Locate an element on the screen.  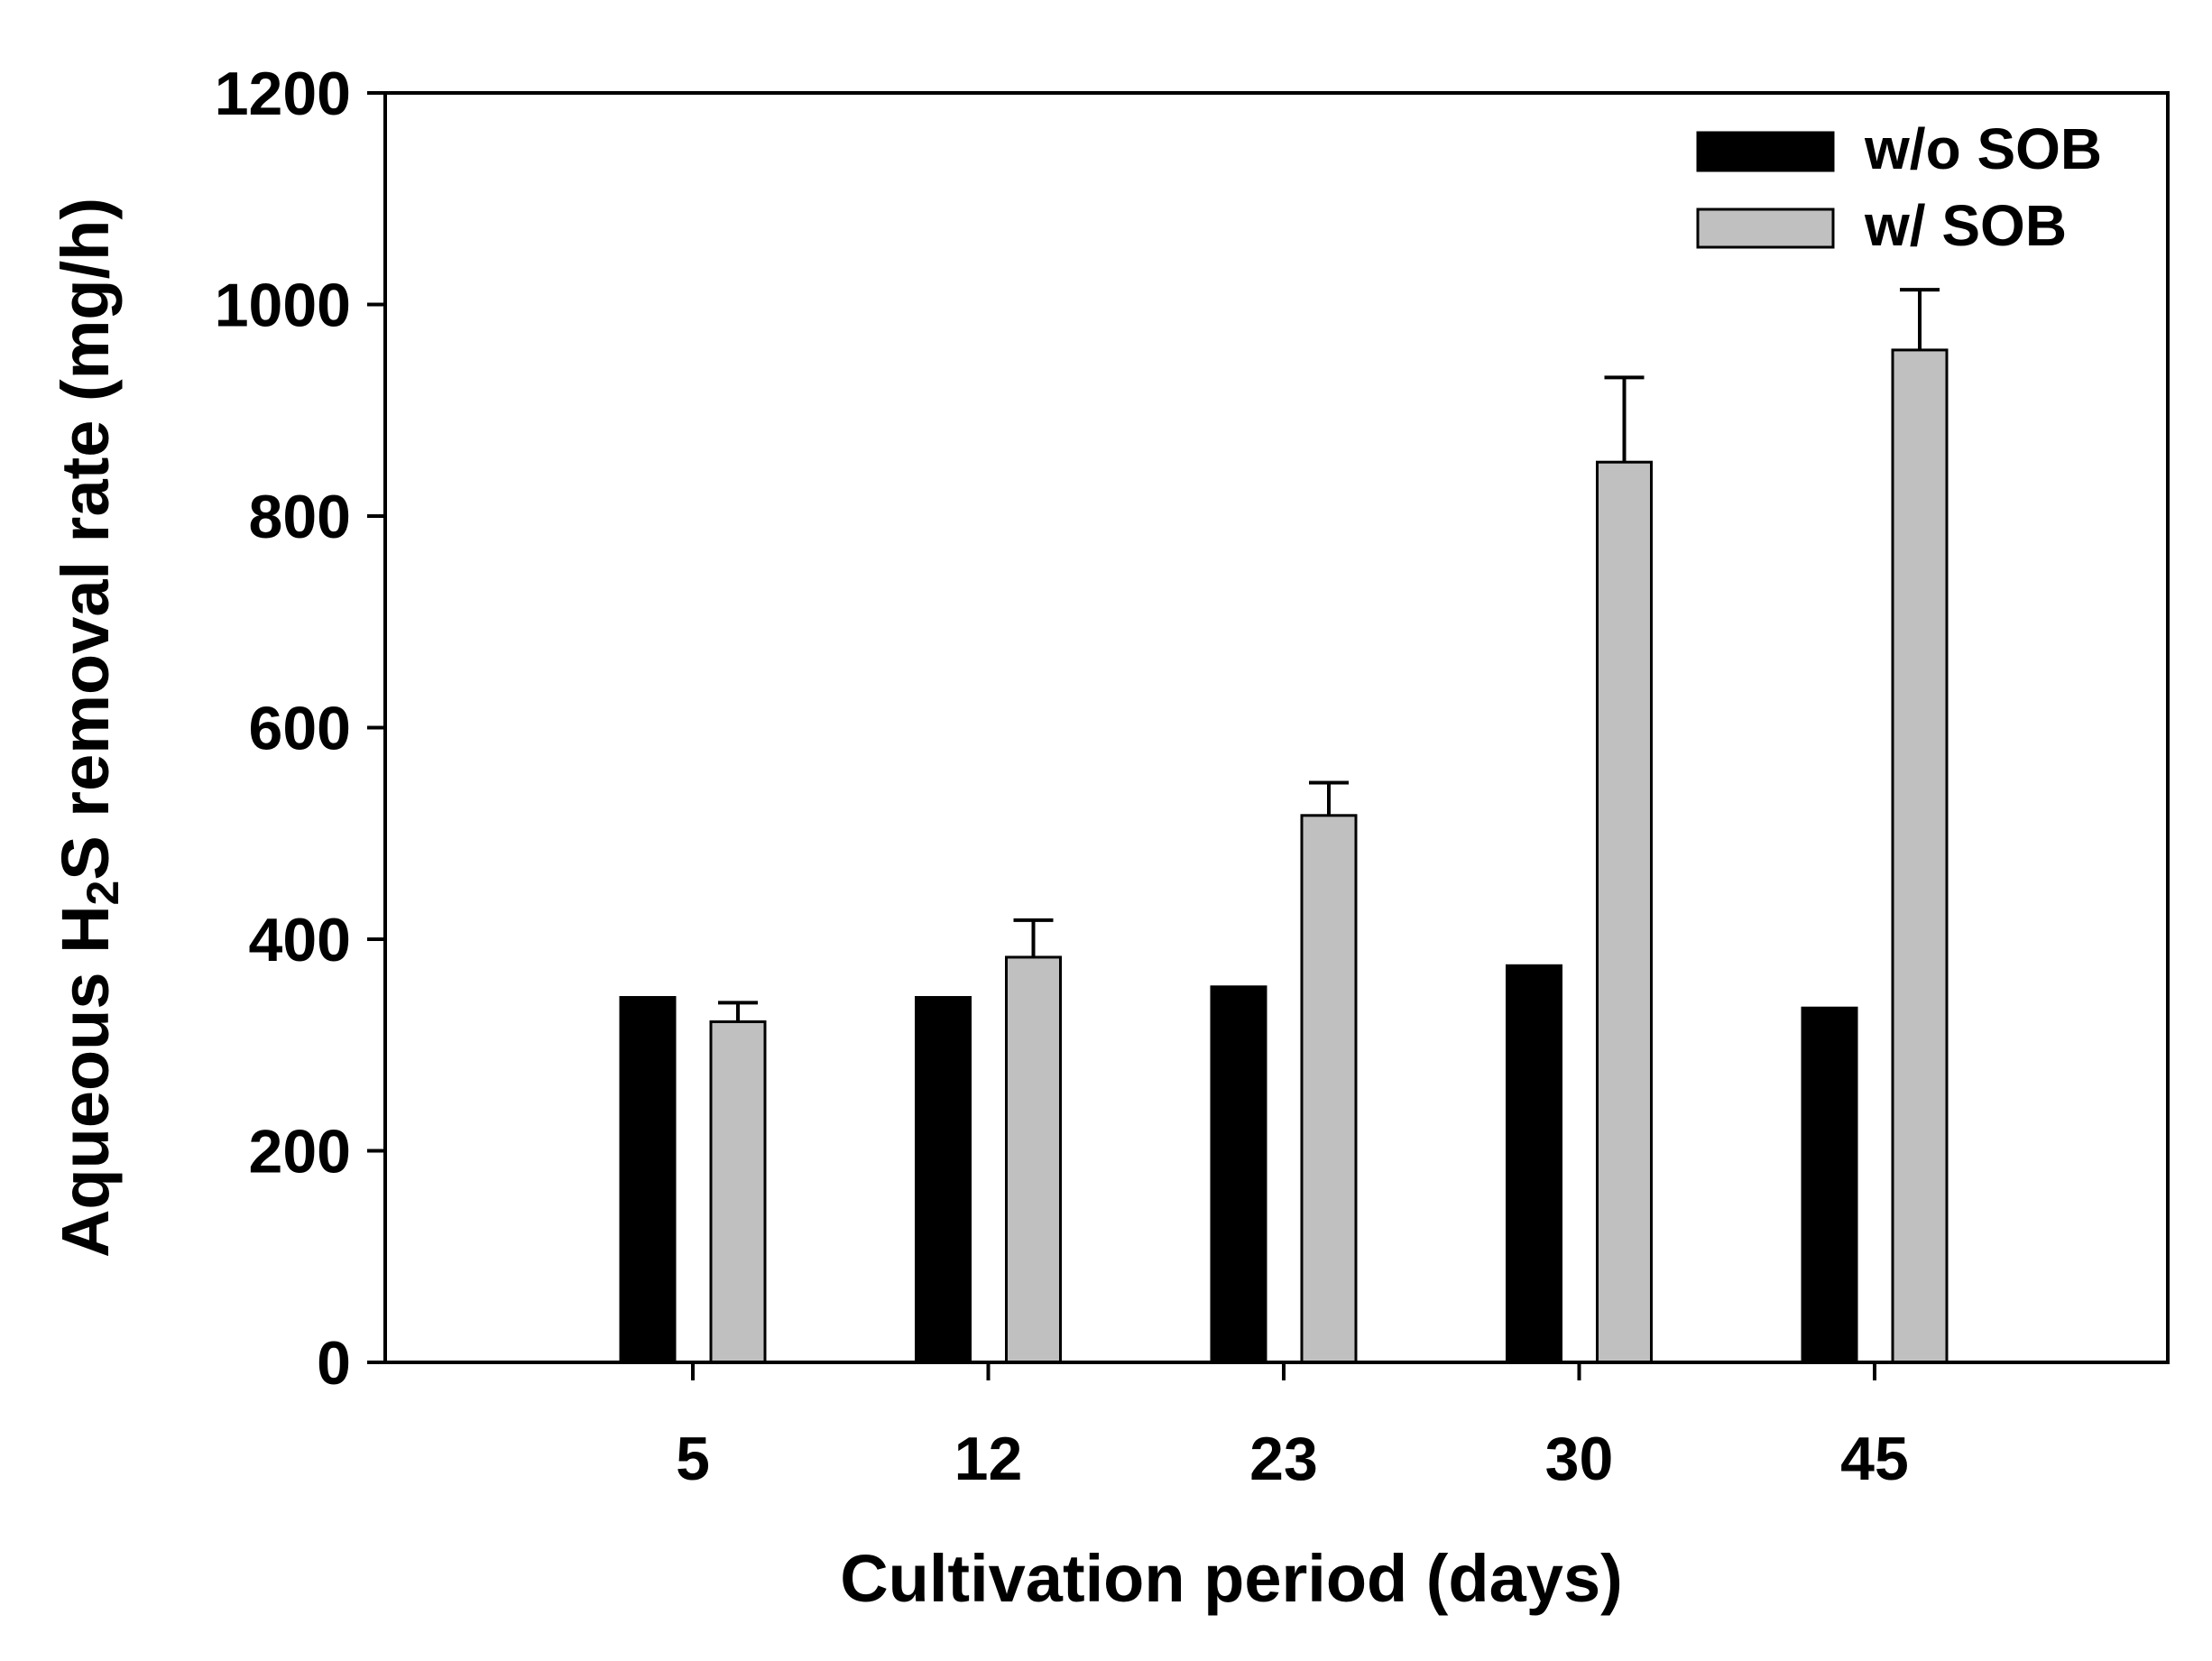
x-tick-label: 23 is located at coordinates (1283, 1459).